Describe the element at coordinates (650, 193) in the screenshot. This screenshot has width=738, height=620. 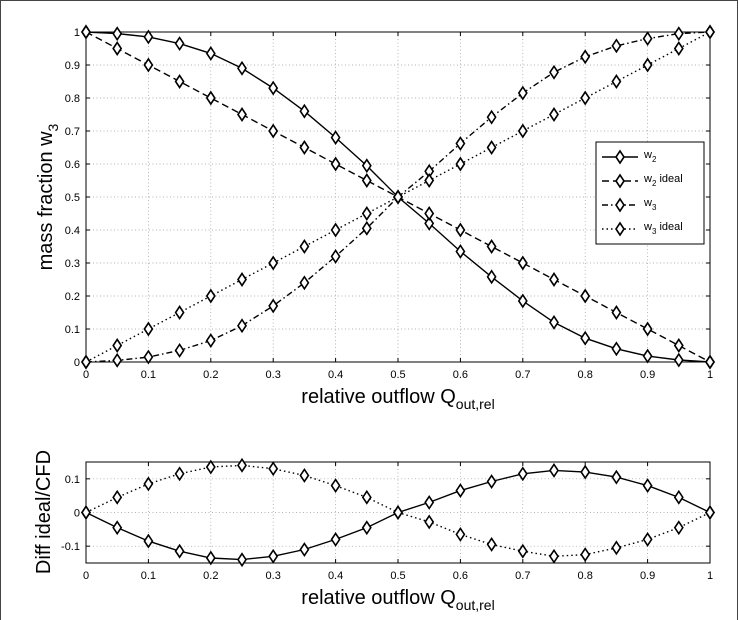
I see `legend-box` at that location.